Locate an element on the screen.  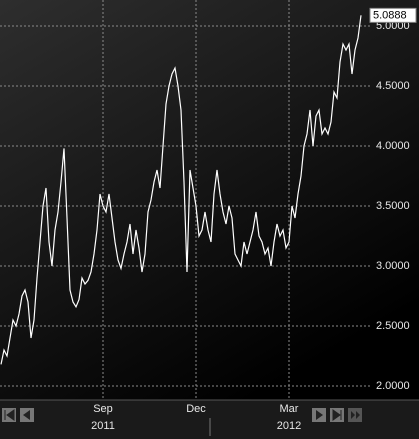
y-tick-label: 5.0000 is located at coordinates (393, 26).